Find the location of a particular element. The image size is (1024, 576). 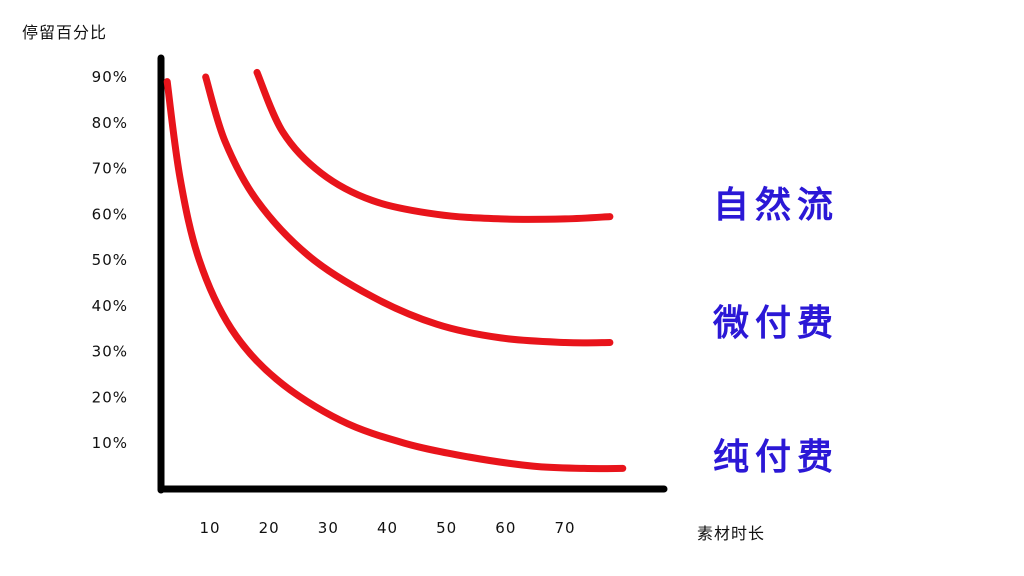

y-tick-label: 10% is located at coordinates (110, 443).